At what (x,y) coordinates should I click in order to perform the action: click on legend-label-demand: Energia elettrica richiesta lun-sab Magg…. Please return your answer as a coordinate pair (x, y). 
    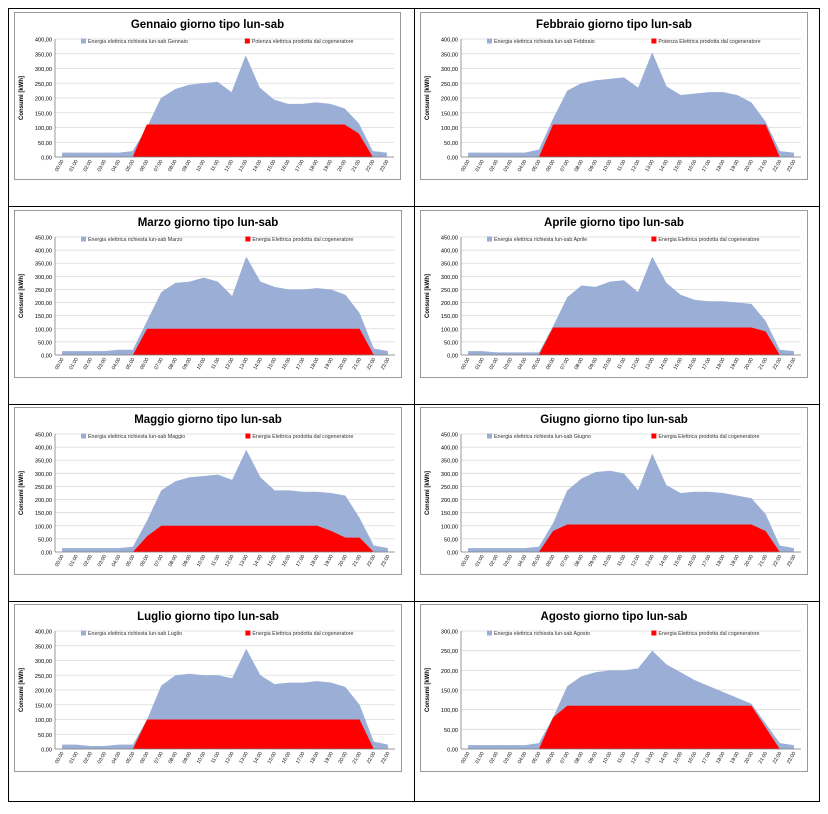
    Looking at the image, I should click on (136, 437).